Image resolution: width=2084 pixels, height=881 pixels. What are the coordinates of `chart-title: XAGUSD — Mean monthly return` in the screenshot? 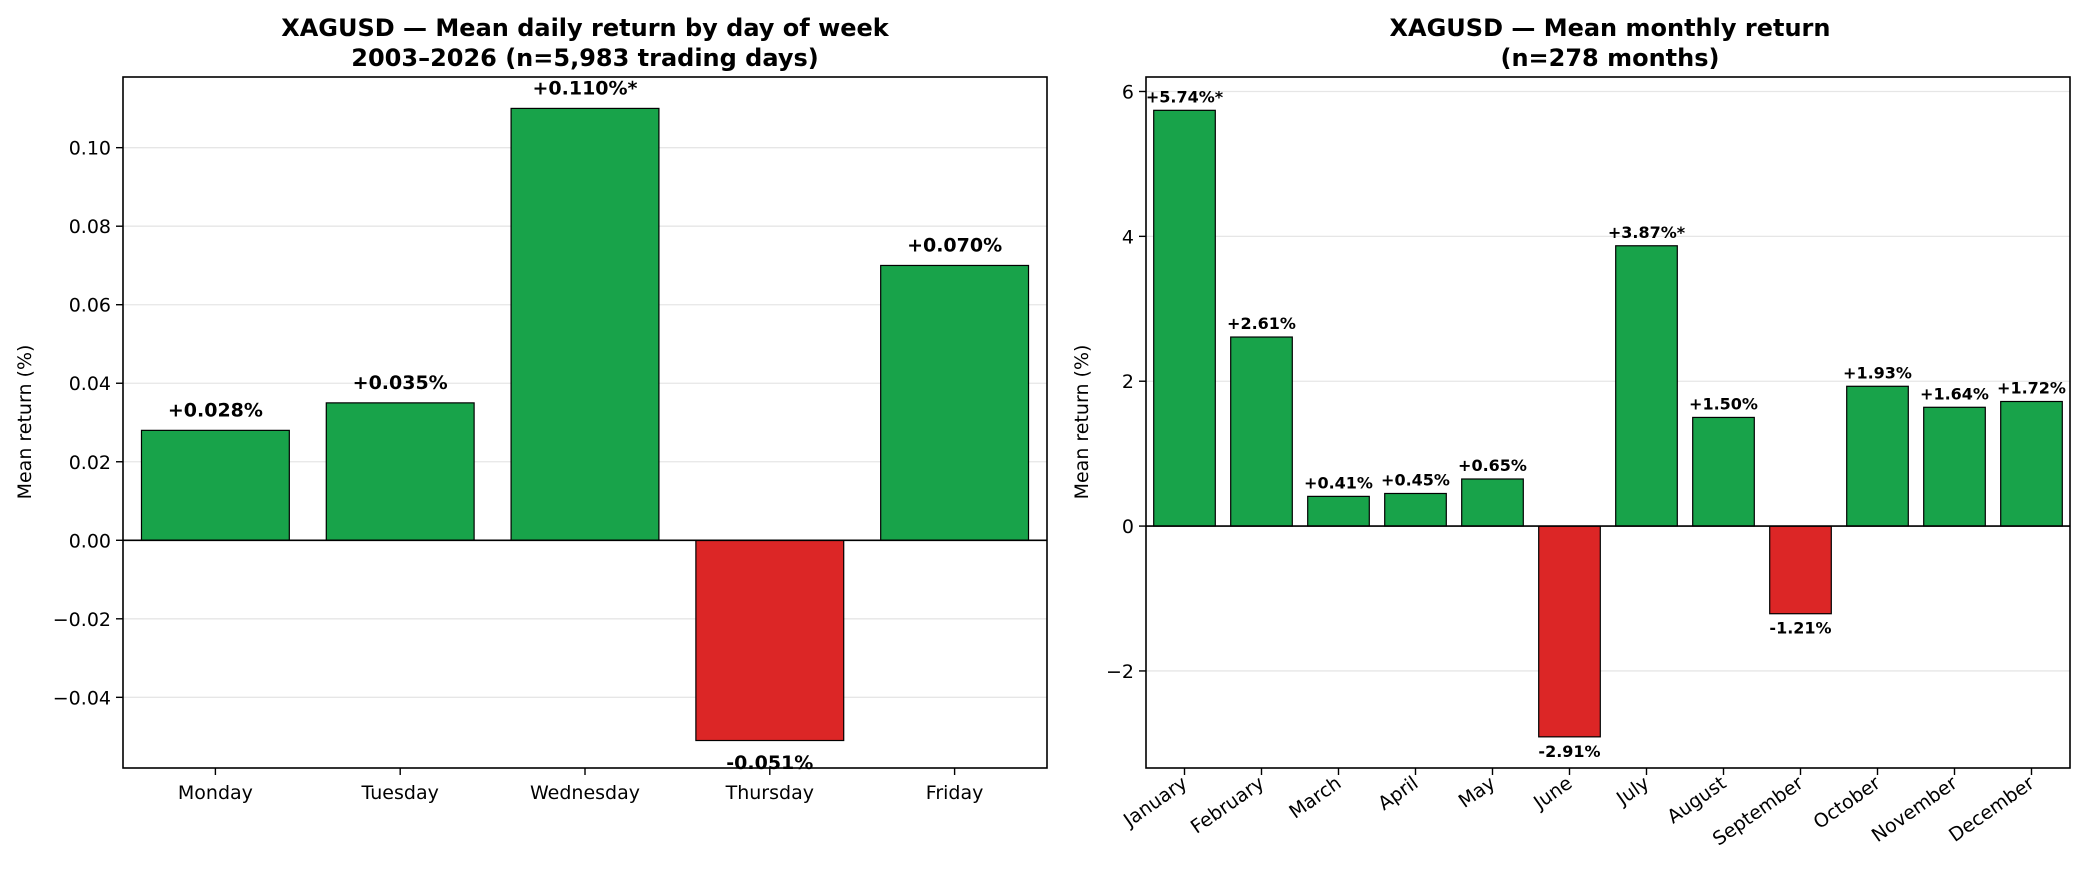 It's located at (1610, 28).